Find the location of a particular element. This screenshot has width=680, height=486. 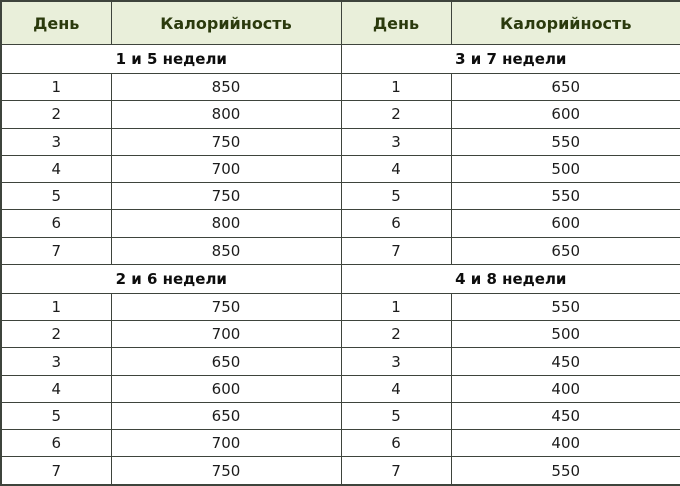

section-header-row: 2 и 6 недели 4 и 8 недели is located at coordinates (340, 278).